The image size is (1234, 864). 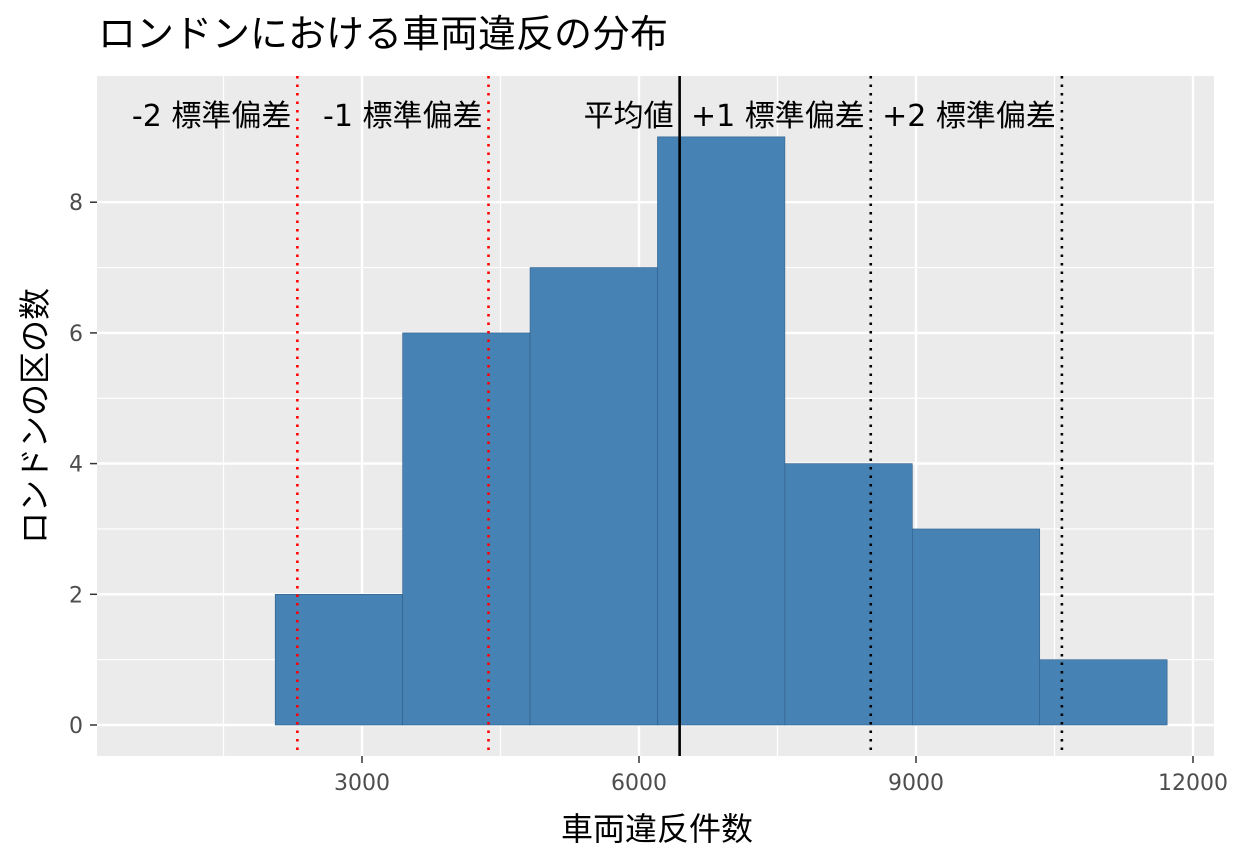 What do you see at coordinates (76, 726) in the screenshot?
I see `y-tick-label: 0` at bounding box center [76, 726].